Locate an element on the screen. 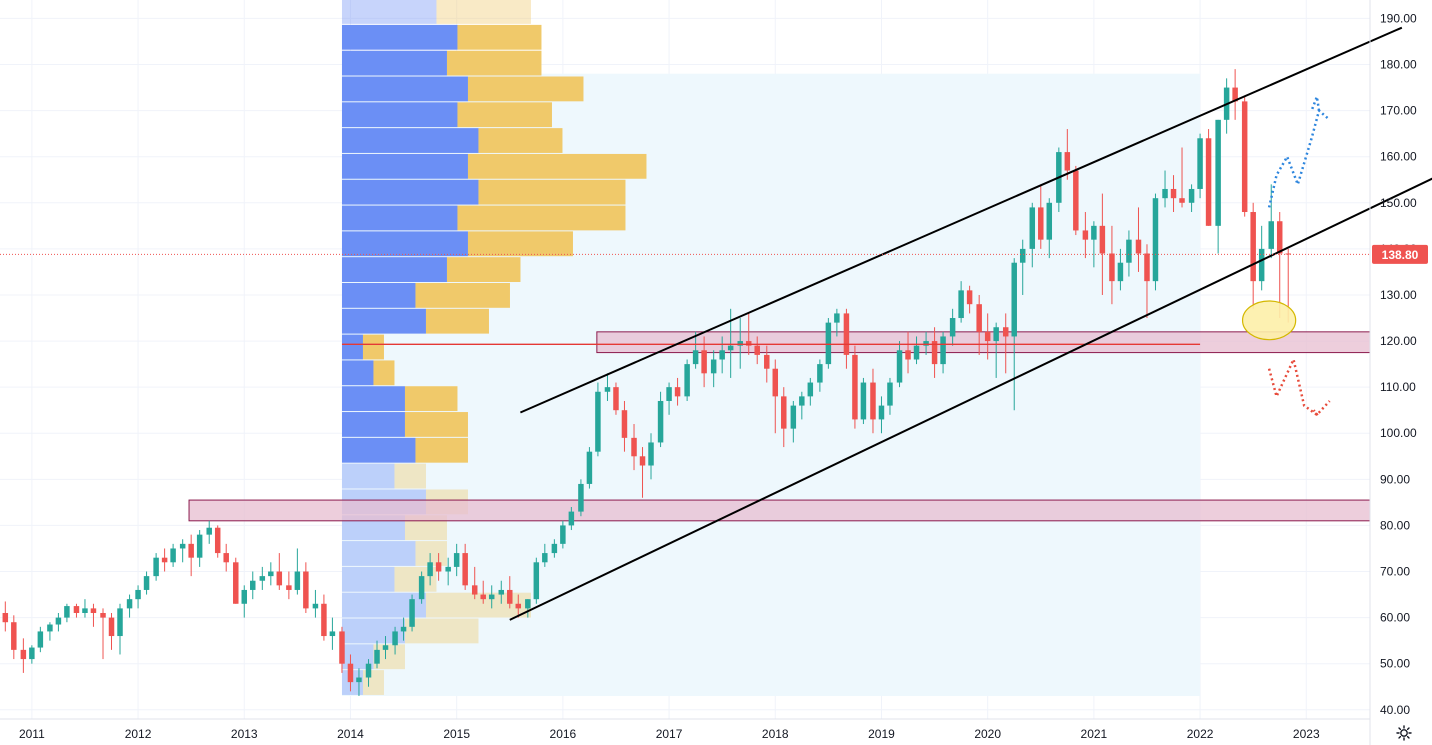 This screenshot has height=745, width=1432. y-tick-label: 110.00 is located at coordinates (1398, 387).